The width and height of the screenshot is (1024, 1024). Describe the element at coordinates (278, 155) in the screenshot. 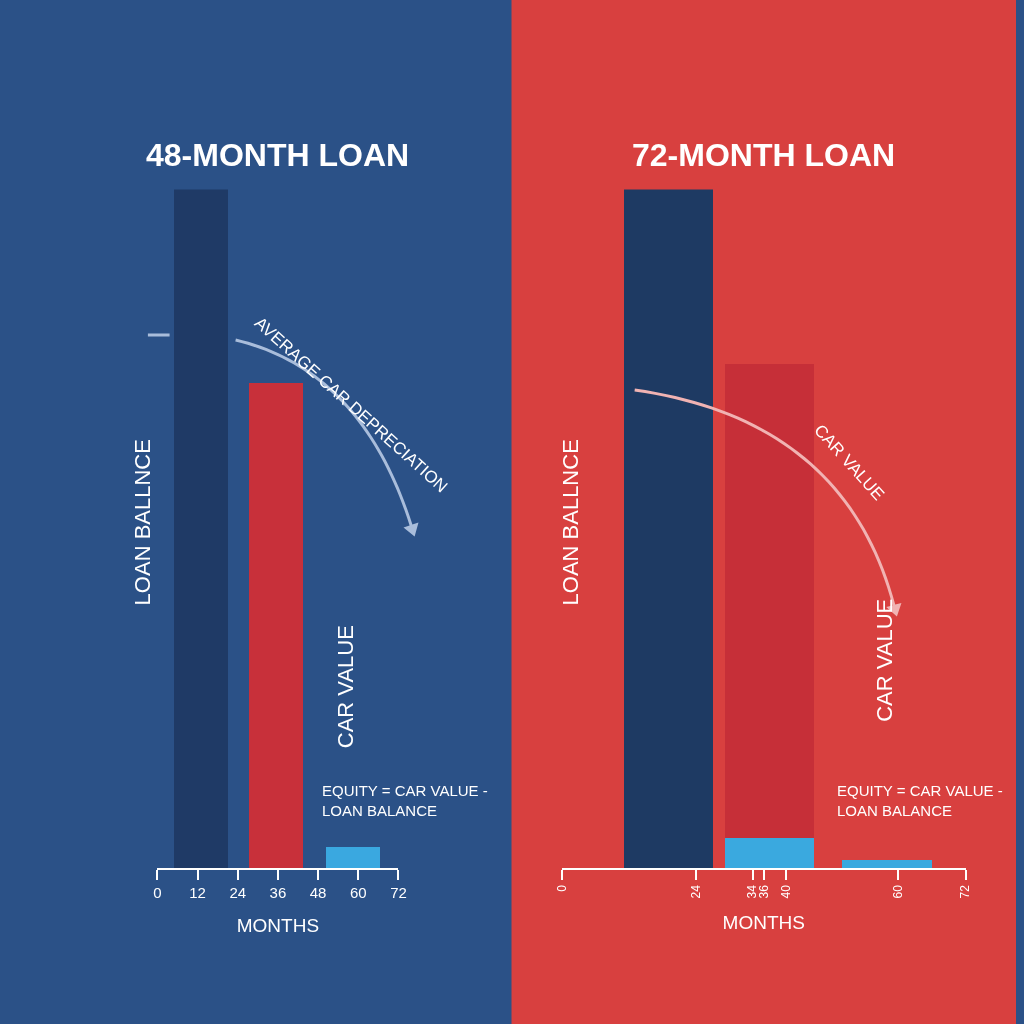

I see `chart-title: 48-MONTH LOAN` at that location.